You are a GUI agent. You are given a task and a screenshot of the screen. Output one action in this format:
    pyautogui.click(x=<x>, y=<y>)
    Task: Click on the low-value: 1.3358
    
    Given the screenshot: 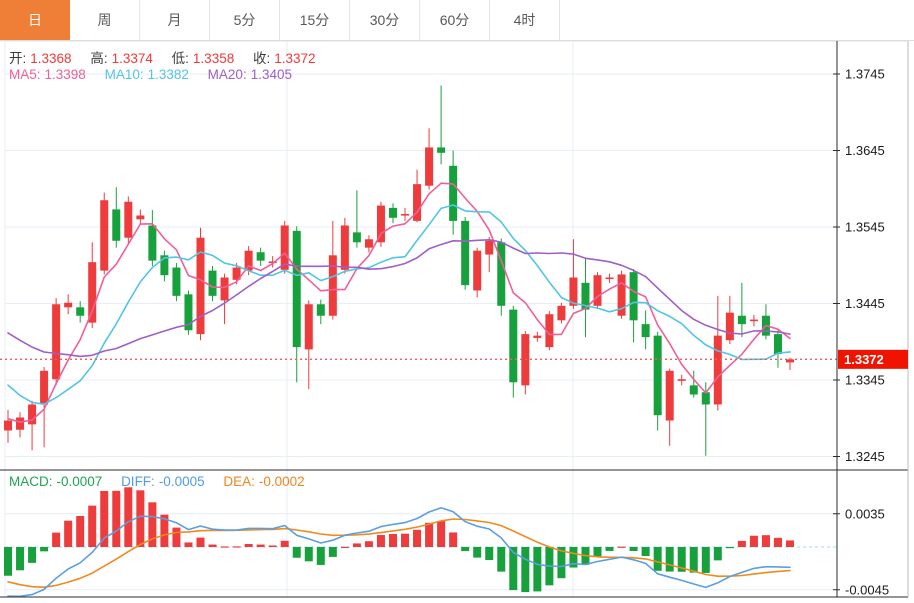 What is the action you would take?
    pyautogui.click(x=213, y=58)
    